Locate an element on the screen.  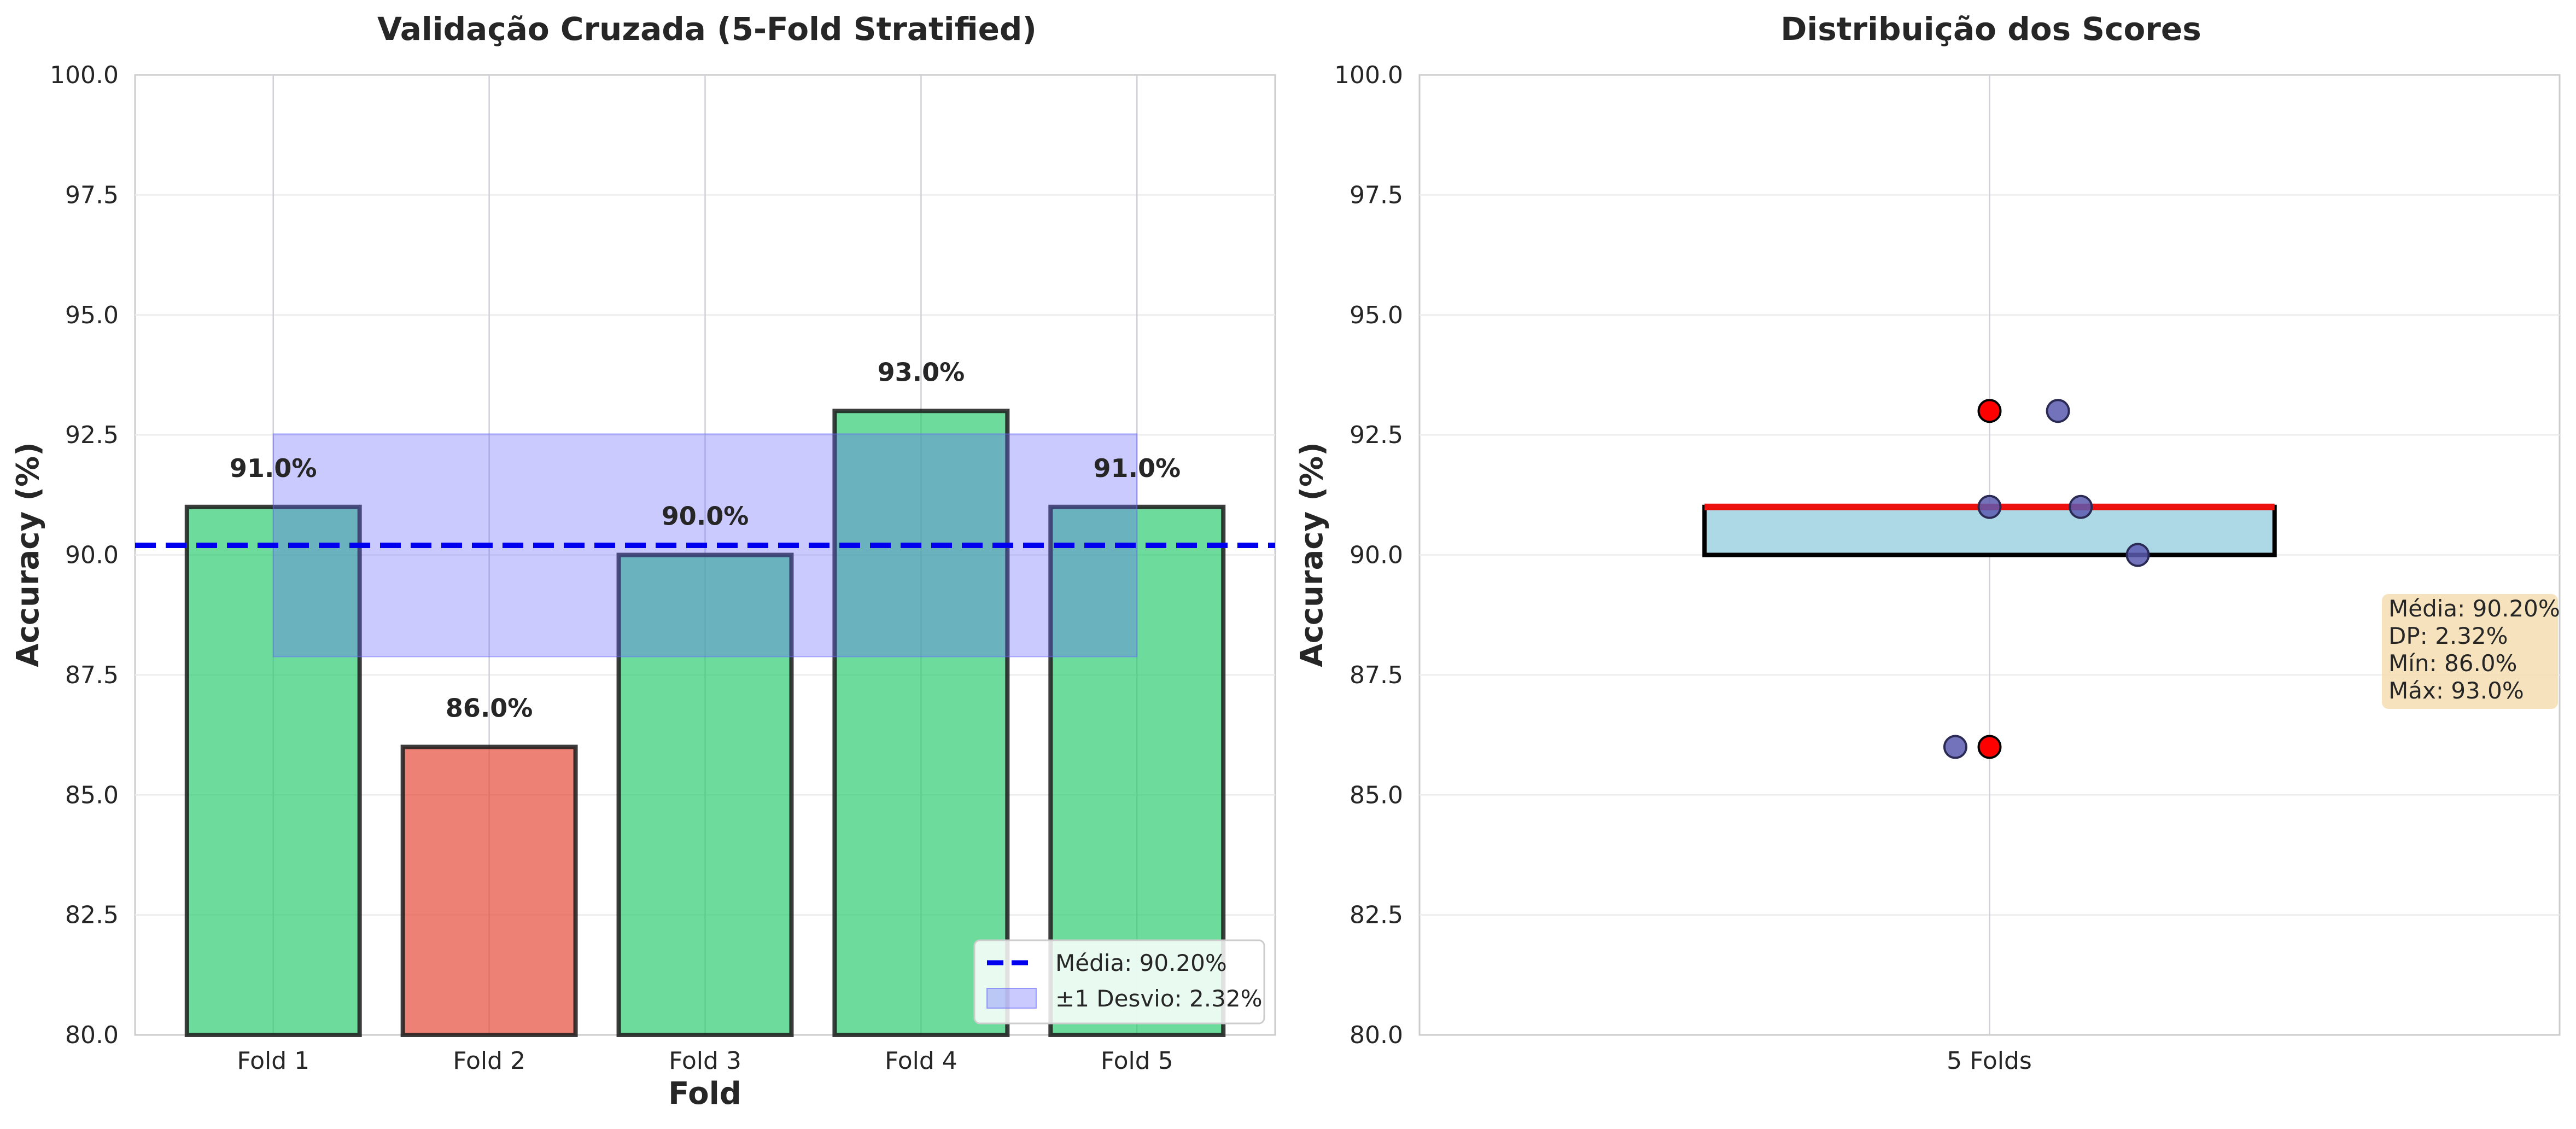
bar-value-labels: 91.0% 86.0% 90.0% 93.0% 91.0% is located at coordinates (705, 540).